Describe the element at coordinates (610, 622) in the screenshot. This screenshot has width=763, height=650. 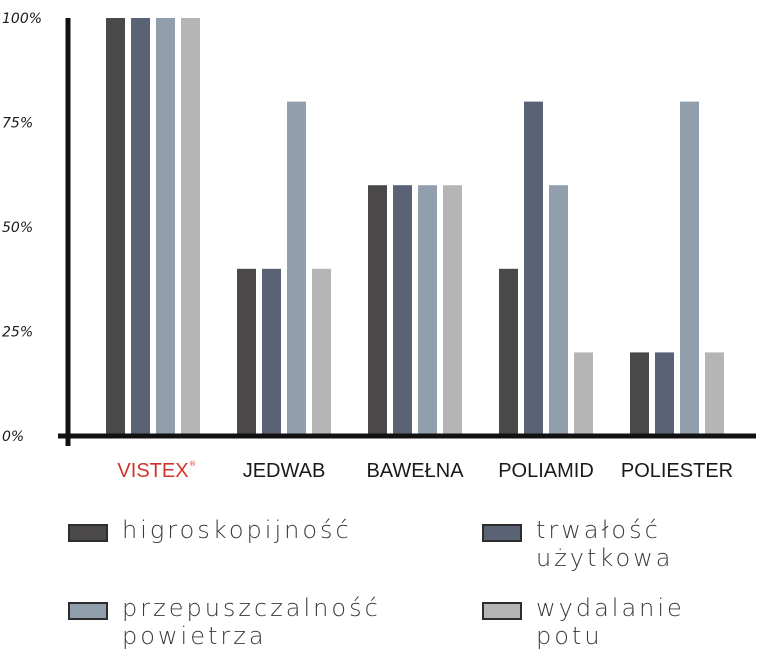
I see `legend-label: WYDALANIE POTU` at that location.